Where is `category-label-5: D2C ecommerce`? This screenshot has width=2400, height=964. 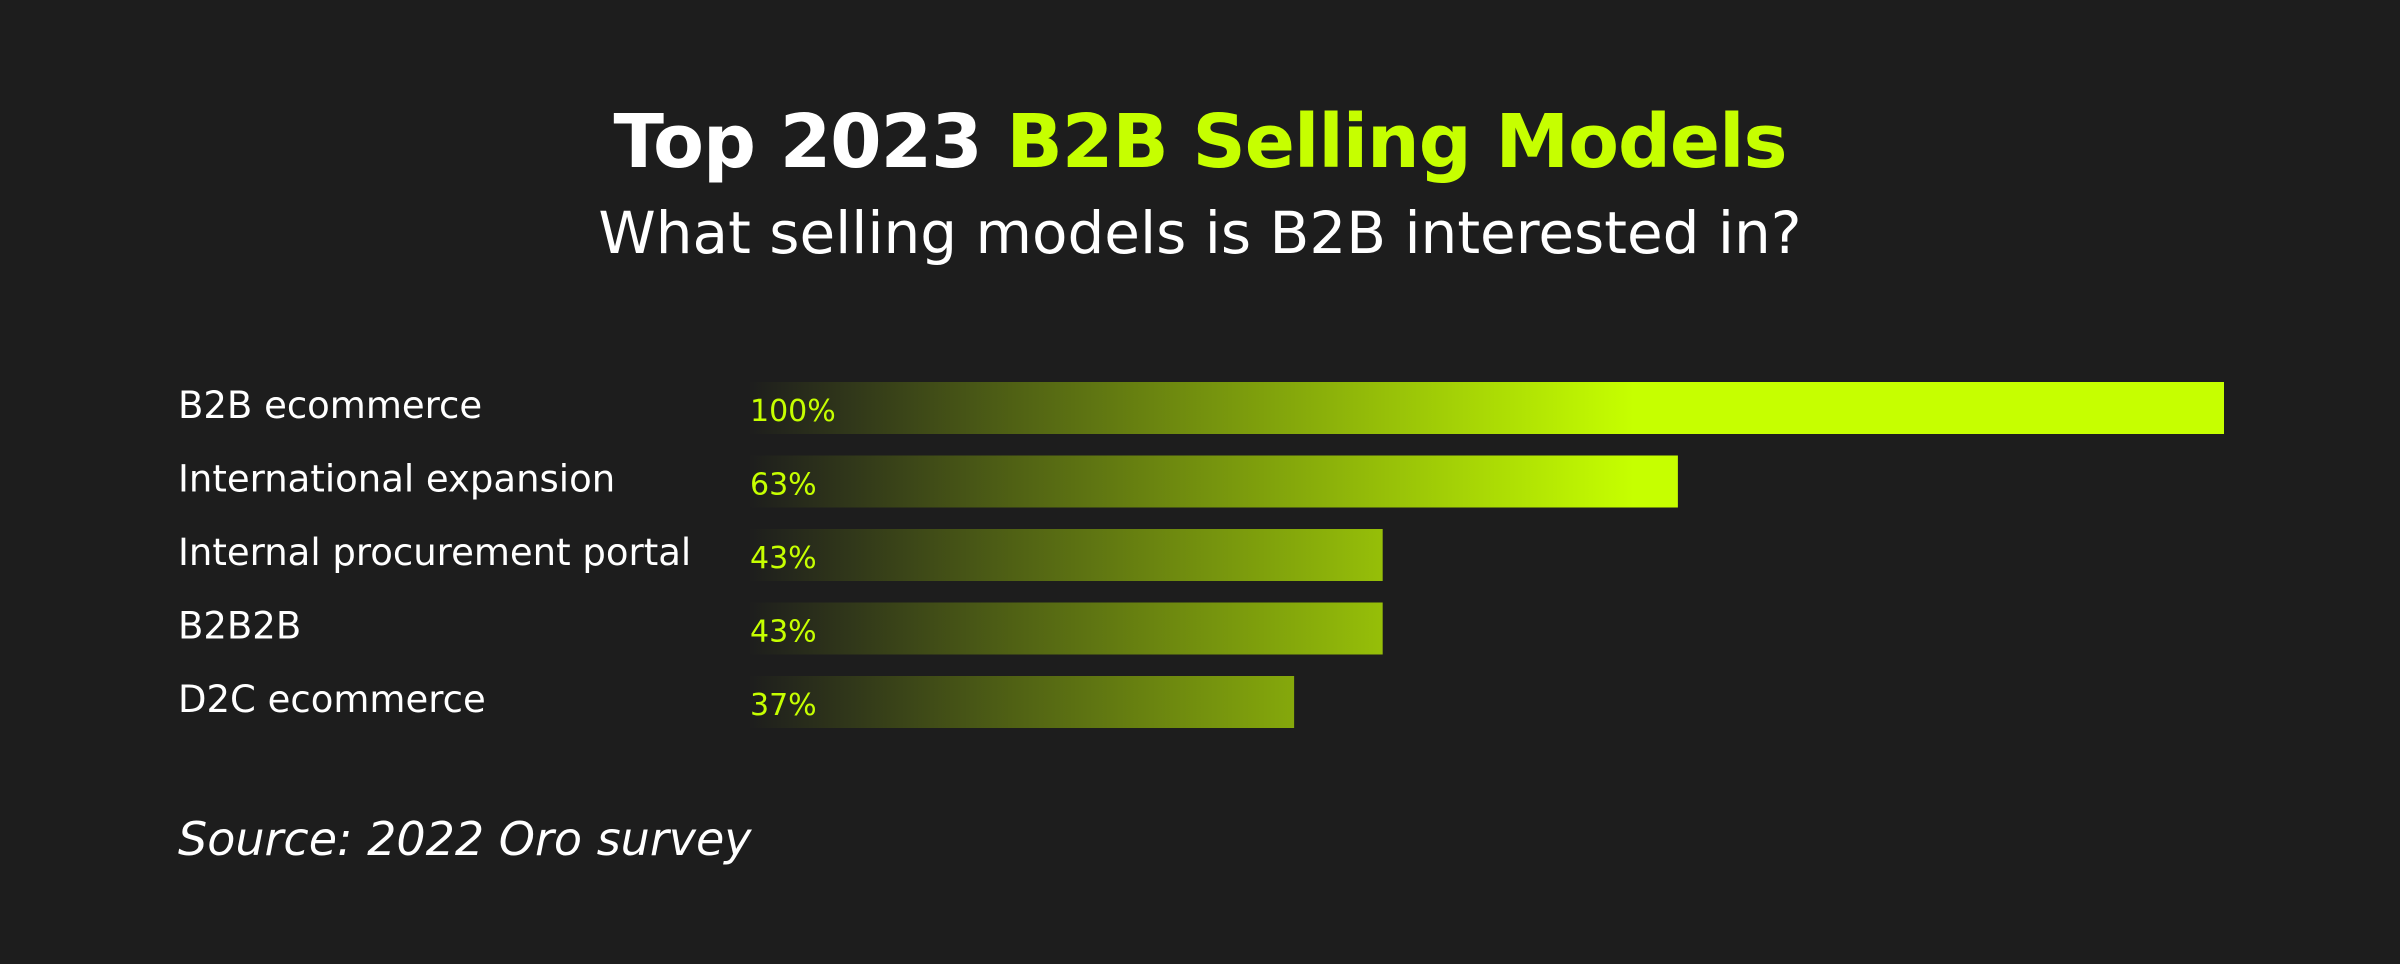 category-label-5: D2C ecommerce is located at coordinates (332, 699).